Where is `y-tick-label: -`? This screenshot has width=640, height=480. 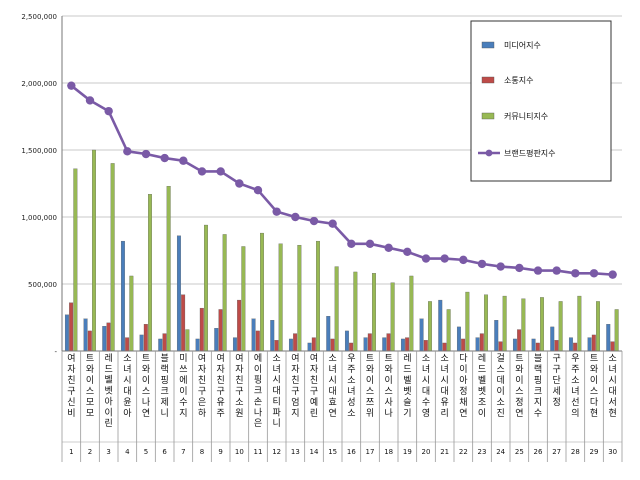
y-tick-label: - is located at coordinates (55, 352).